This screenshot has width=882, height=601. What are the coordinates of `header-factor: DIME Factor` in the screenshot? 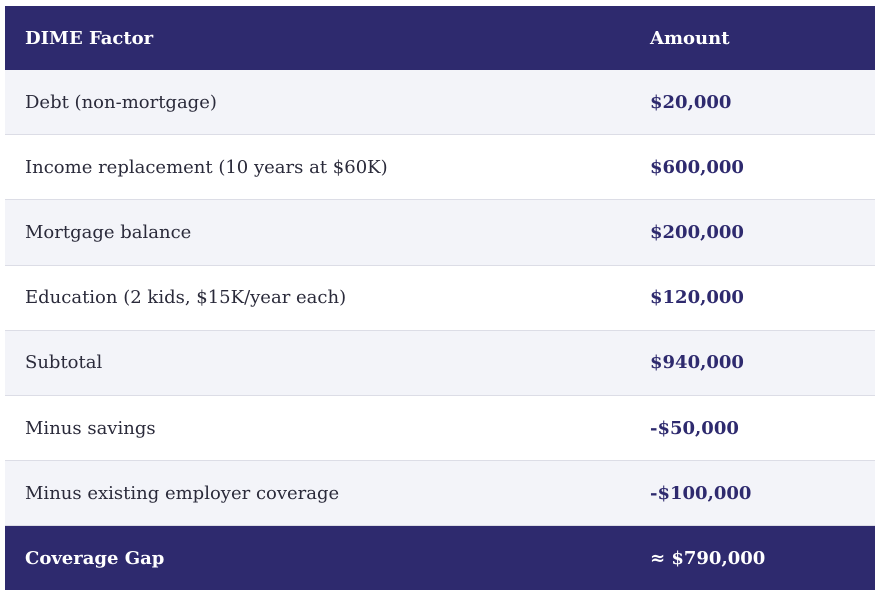 It's located at (89, 38).